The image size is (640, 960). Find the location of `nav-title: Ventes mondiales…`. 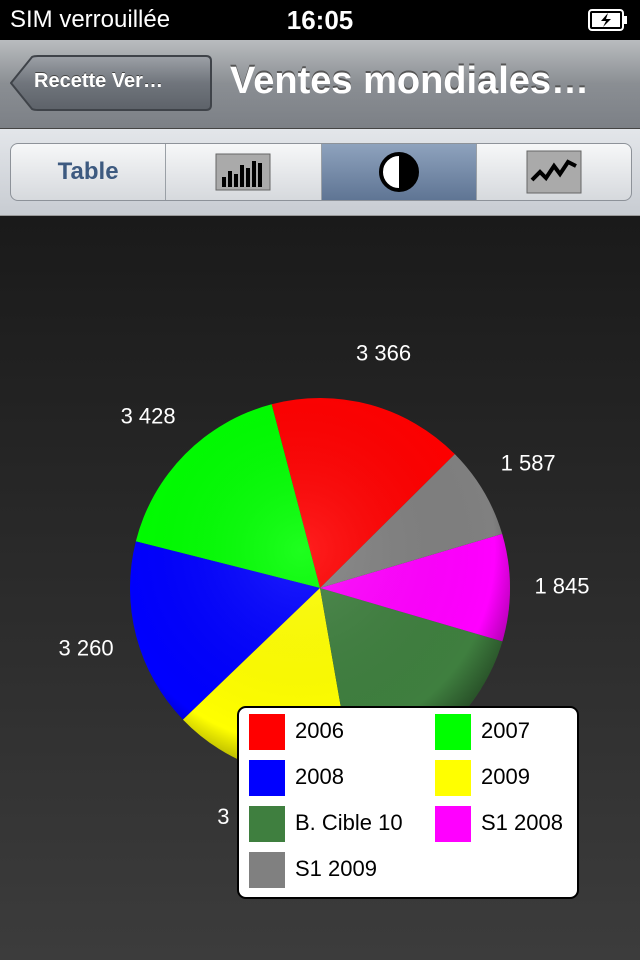

nav-title: Ventes mondiales… is located at coordinates (410, 81).